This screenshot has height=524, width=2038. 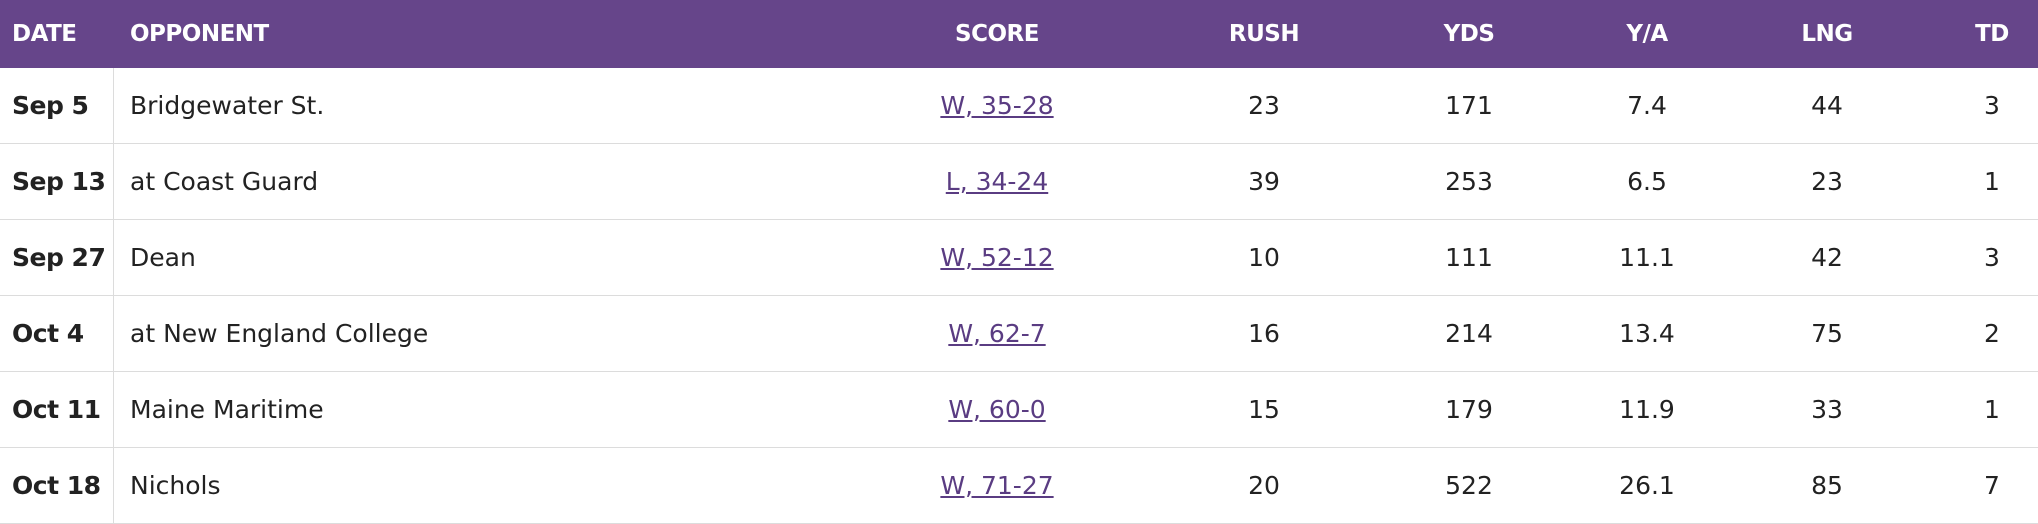 I want to click on rush-cell: 16, so click(x=1264, y=333).